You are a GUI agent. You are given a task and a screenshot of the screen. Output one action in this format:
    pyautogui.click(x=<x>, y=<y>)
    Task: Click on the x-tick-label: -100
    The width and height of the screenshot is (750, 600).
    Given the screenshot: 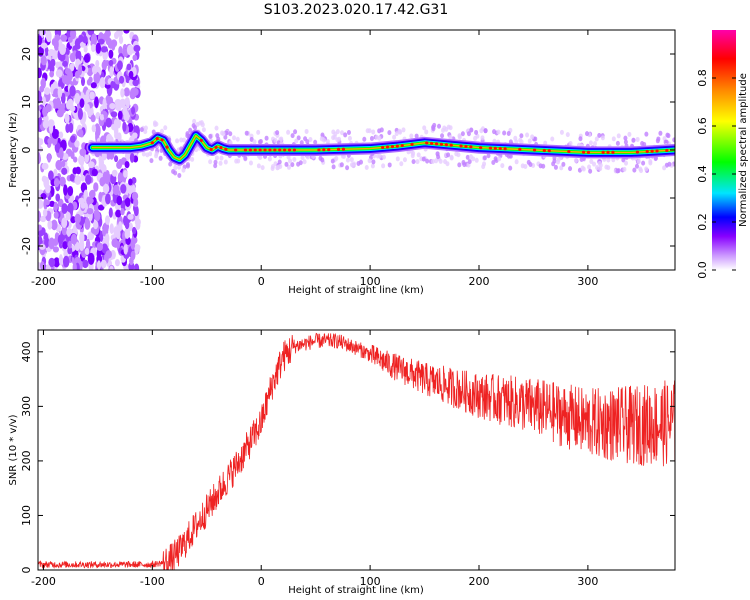 What is the action you would take?
    pyautogui.click(x=152, y=581)
    